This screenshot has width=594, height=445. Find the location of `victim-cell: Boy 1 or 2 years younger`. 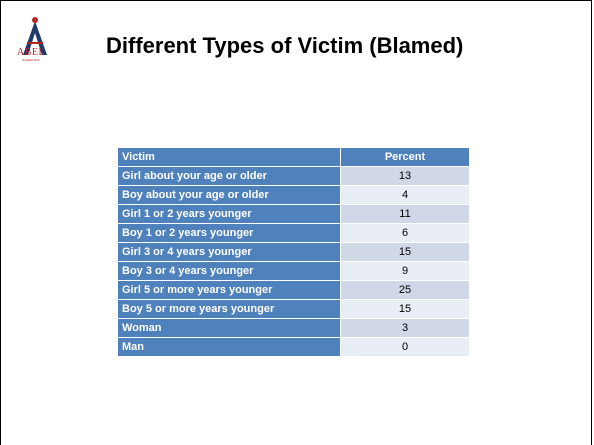

victim-cell: Boy 1 or 2 years younger is located at coordinates (229, 233).